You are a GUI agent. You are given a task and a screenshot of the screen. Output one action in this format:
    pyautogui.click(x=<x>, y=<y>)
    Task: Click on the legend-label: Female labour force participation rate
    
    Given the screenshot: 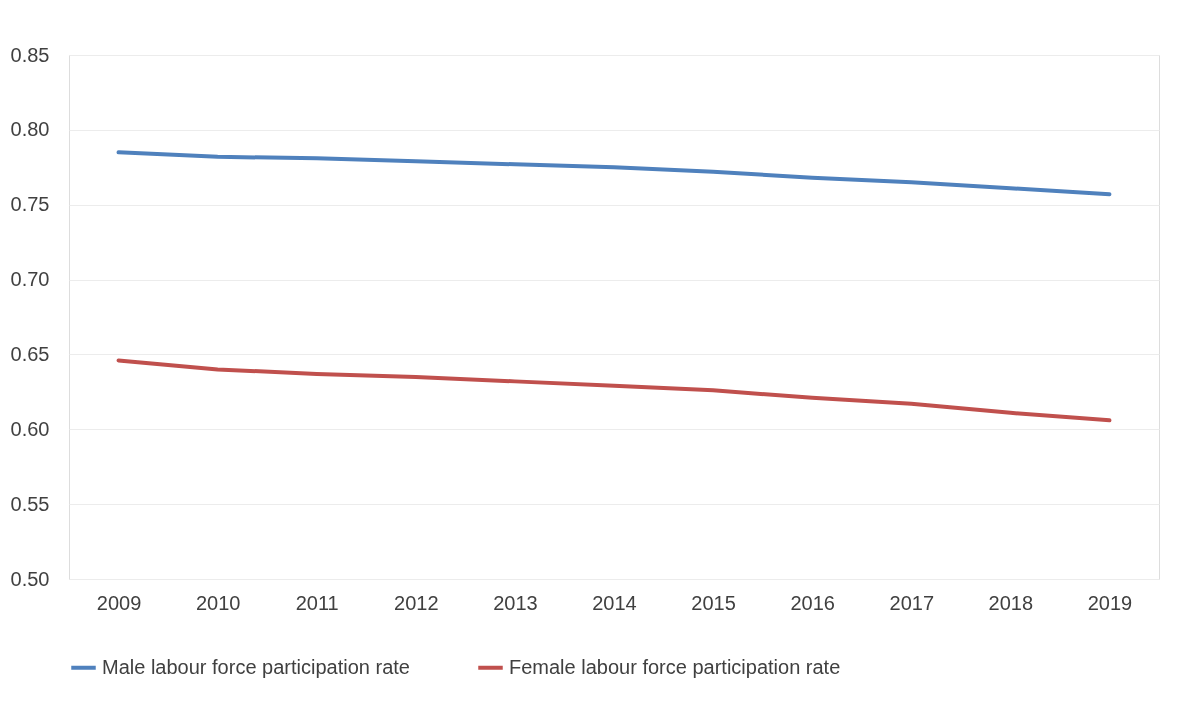 What is the action you would take?
    pyautogui.click(x=675, y=666)
    